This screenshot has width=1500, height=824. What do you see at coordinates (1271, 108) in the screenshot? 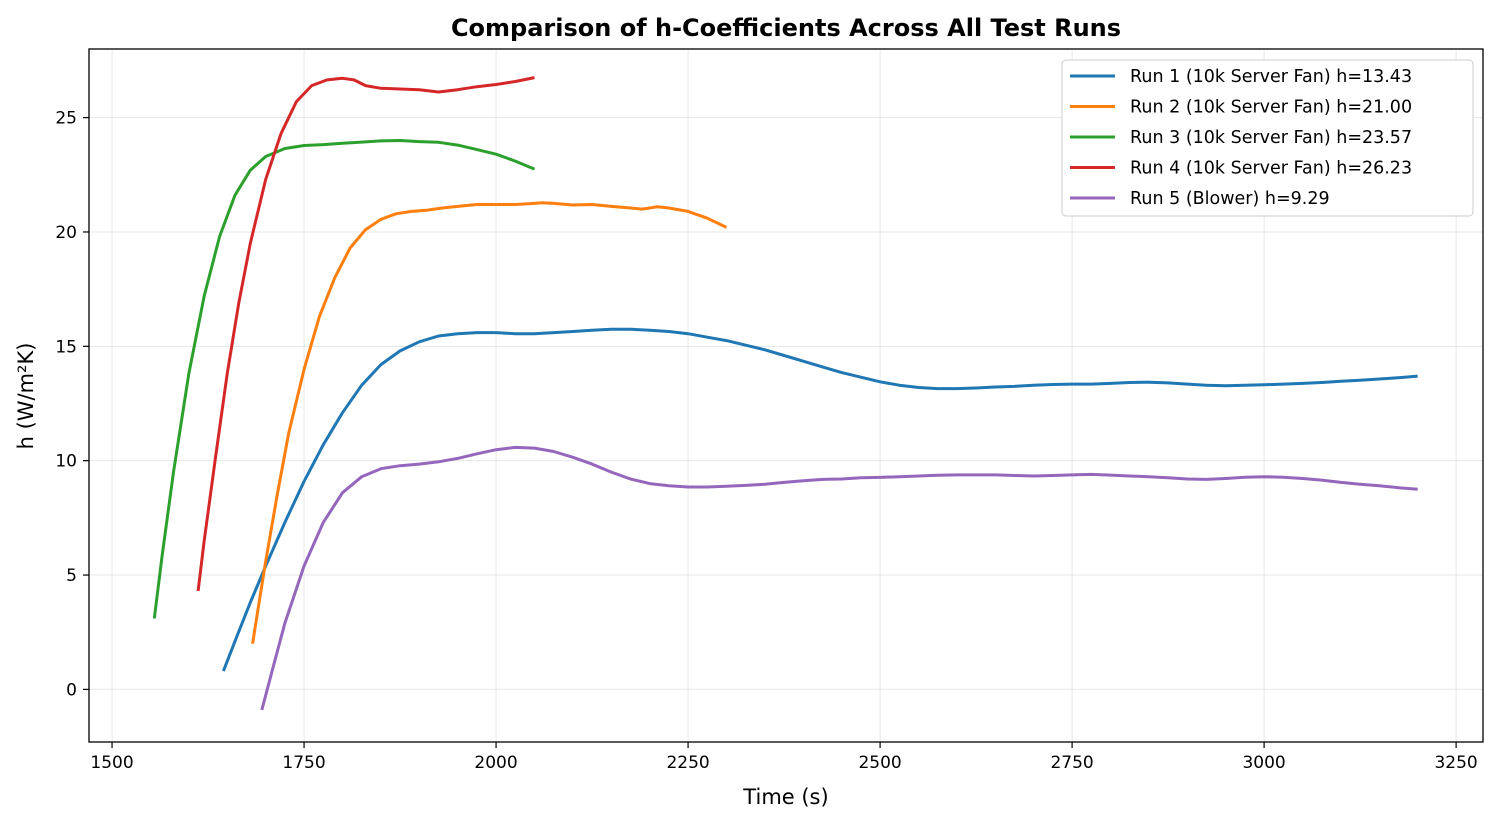
I see `legend-label-run-2: Run 2 (10k Server Fan) h=21.00` at bounding box center [1271, 108].